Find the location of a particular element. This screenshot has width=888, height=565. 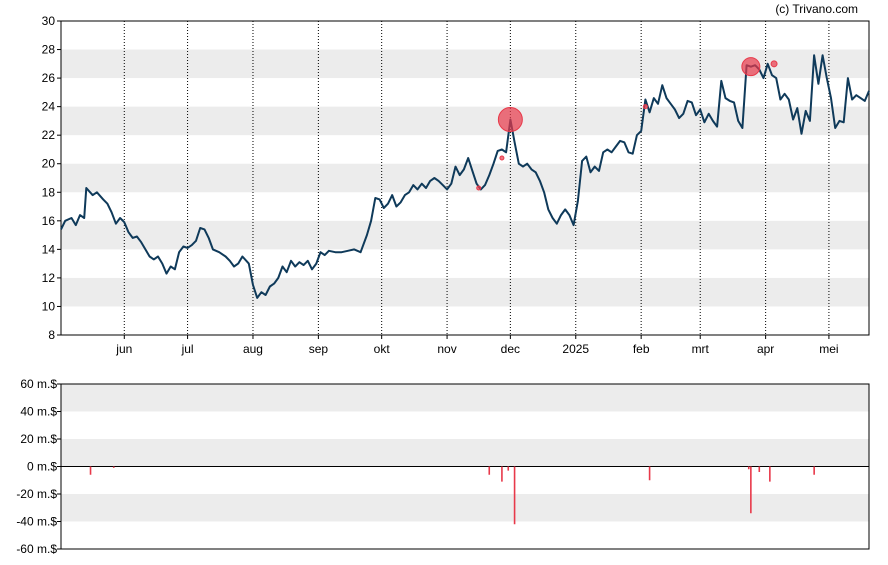

x-tick-label: sep is located at coordinates (319, 349).